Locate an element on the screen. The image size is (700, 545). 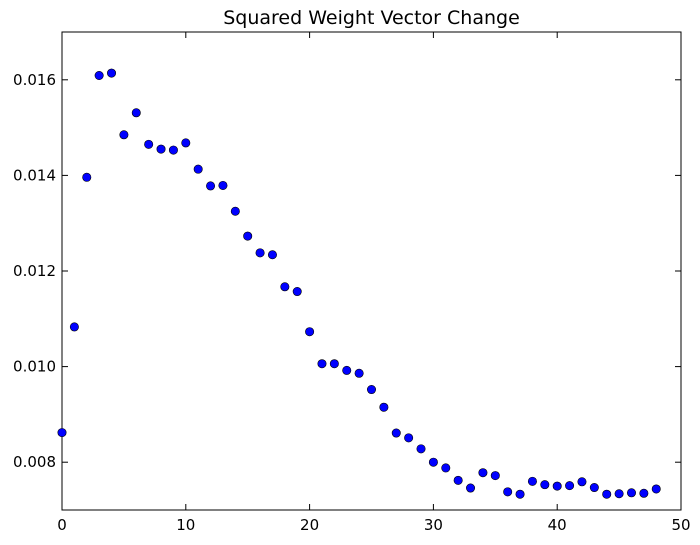
chart-title: Squared Weight Vector Change is located at coordinates (371, 18).